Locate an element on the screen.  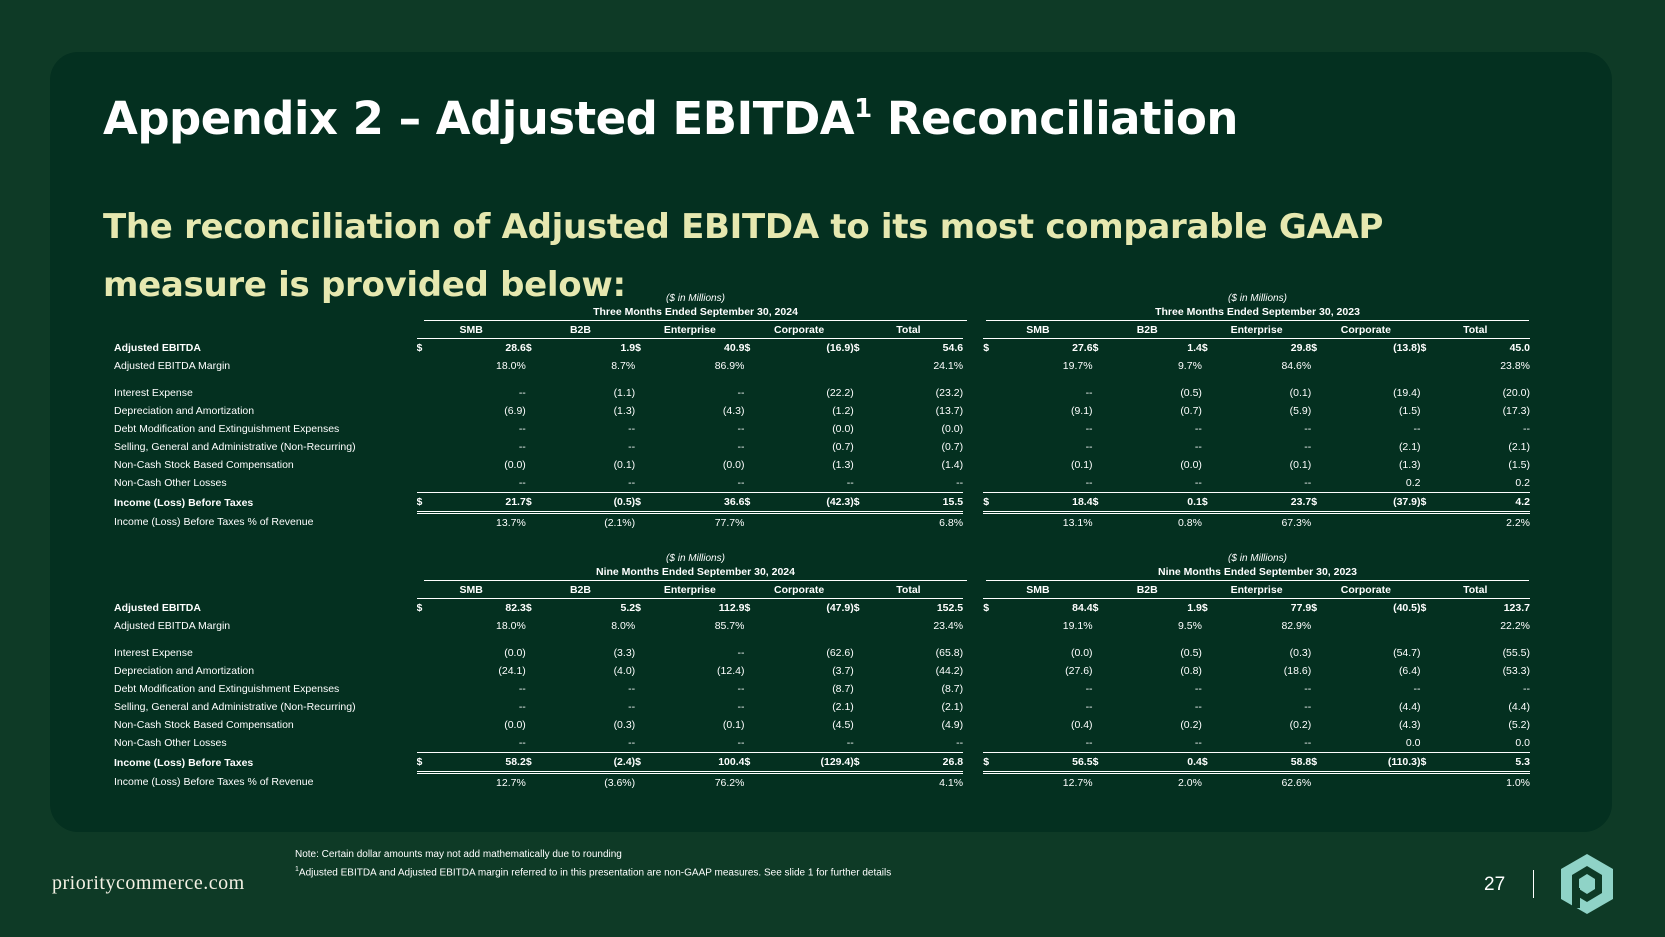
row-label: Adjusted EBITDA is located at coordinates (157, 347).